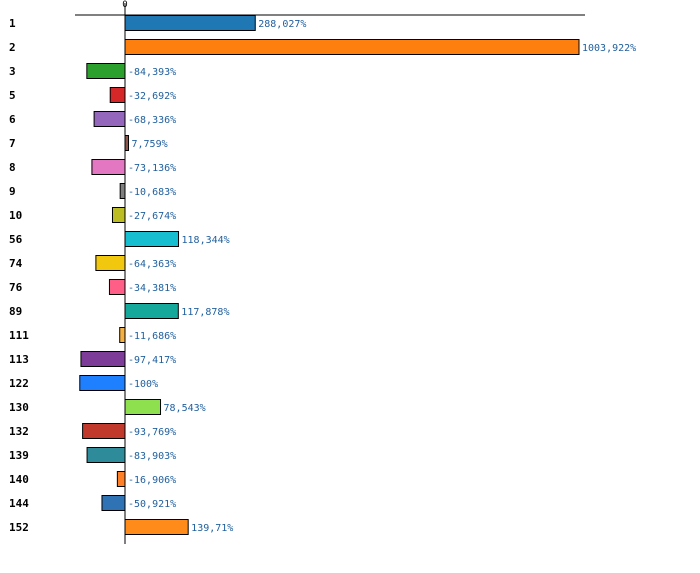  Describe the element at coordinates (19, 527) in the screenshot. I see `category-label: 152` at that location.